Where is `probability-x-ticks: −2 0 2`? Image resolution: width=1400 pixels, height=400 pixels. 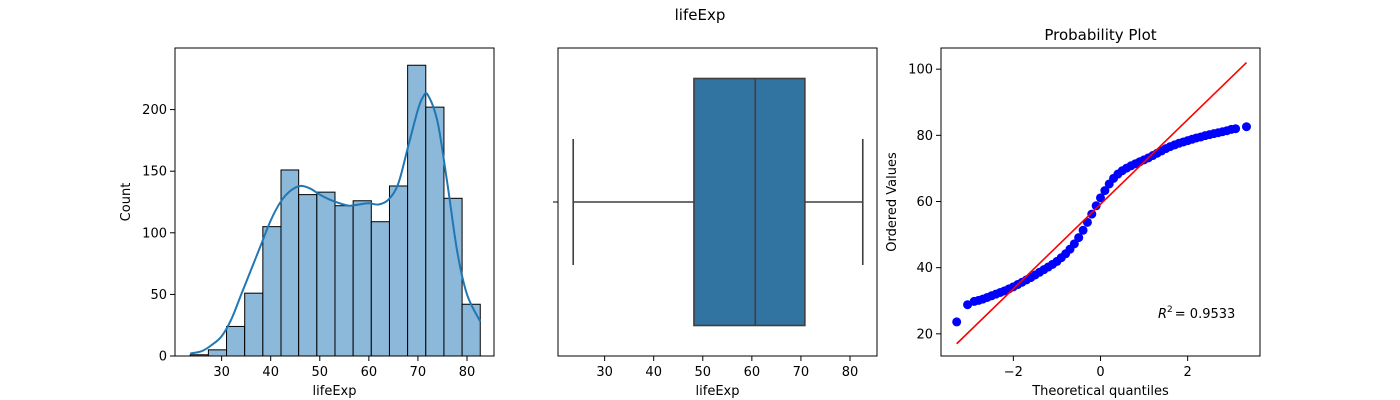 probability-x-ticks: −2 0 2 is located at coordinates (1098, 368).